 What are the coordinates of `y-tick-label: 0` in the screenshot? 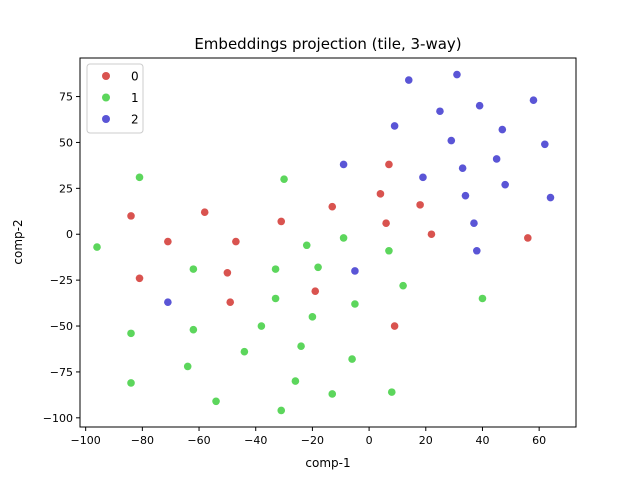 It's located at (69, 234).